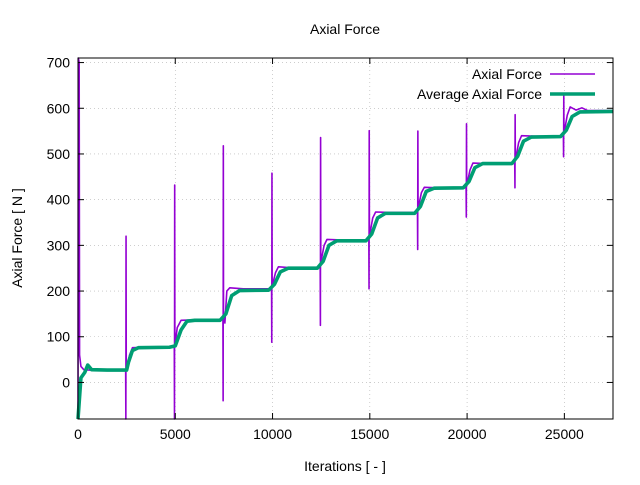 This screenshot has height=485, width=640. I want to click on x-tick-label: 20000, so click(467, 434).